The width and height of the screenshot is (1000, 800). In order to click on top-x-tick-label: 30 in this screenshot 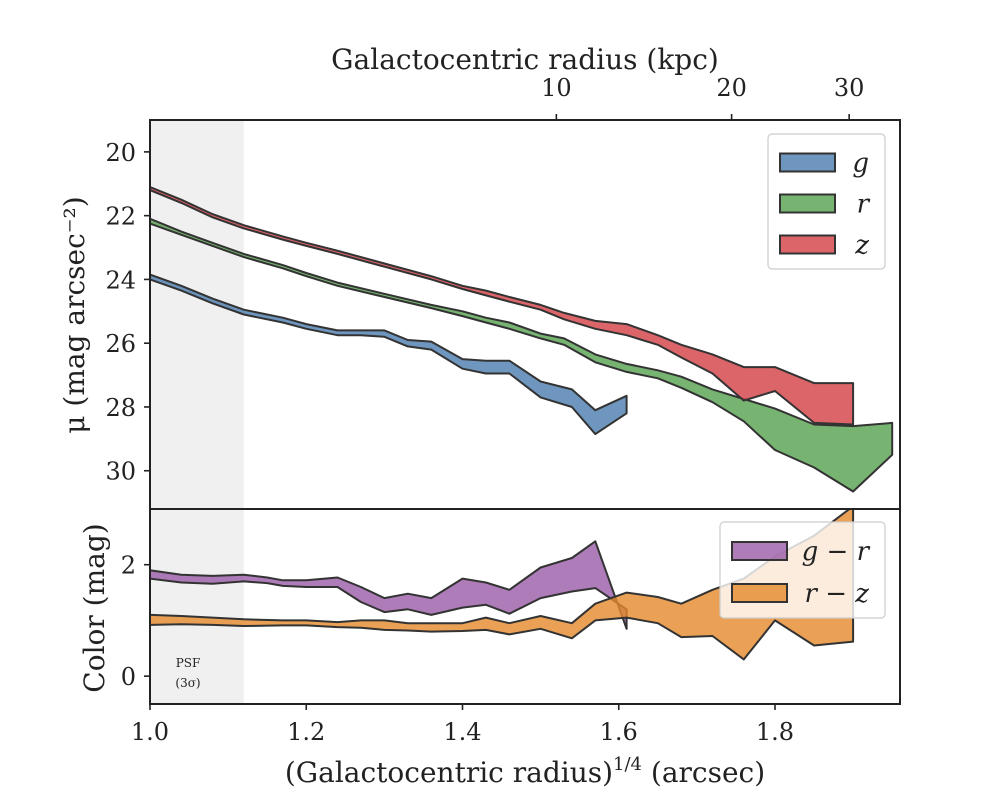, I will do `click(849, 88)`.